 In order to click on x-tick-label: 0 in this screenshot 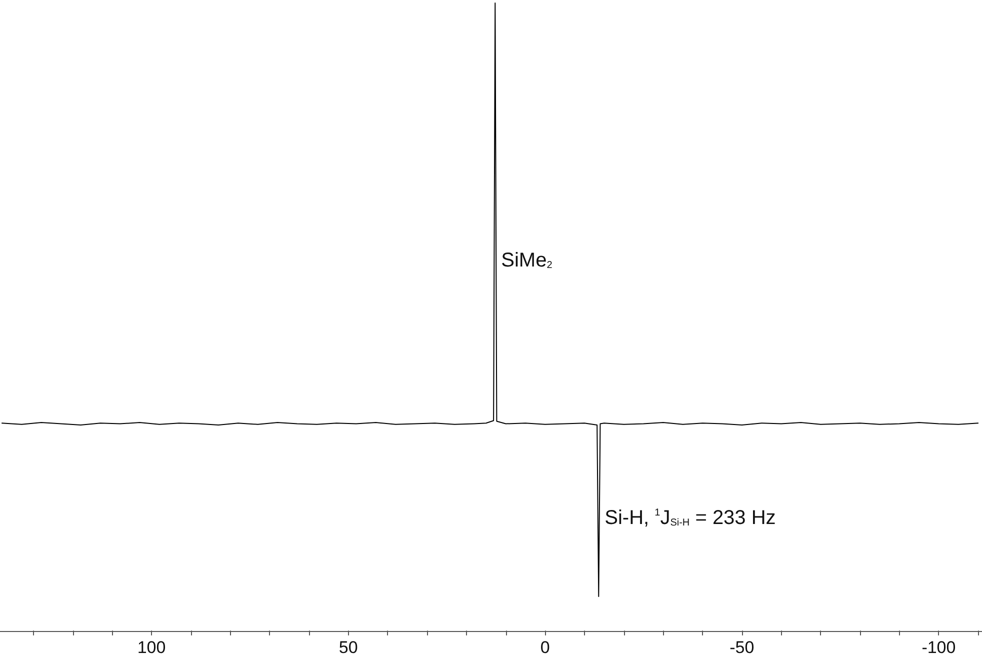, I will do `click(545, 647)`.